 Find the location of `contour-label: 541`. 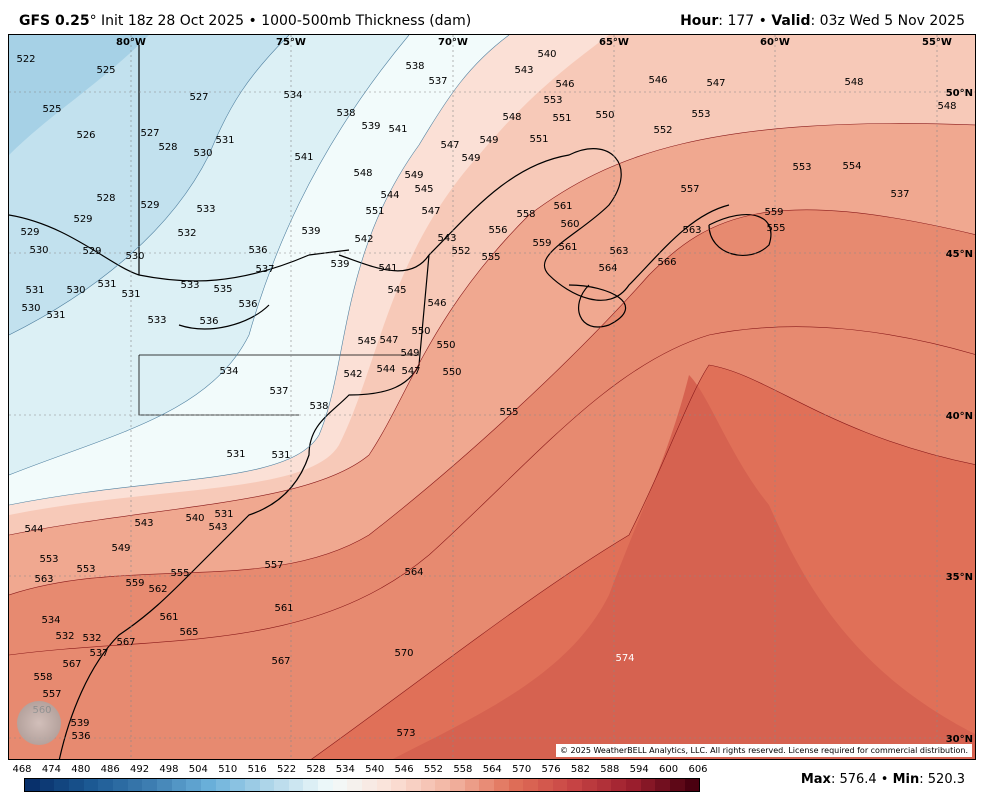

contour-label: 541 is located at coordinates (397, 129).